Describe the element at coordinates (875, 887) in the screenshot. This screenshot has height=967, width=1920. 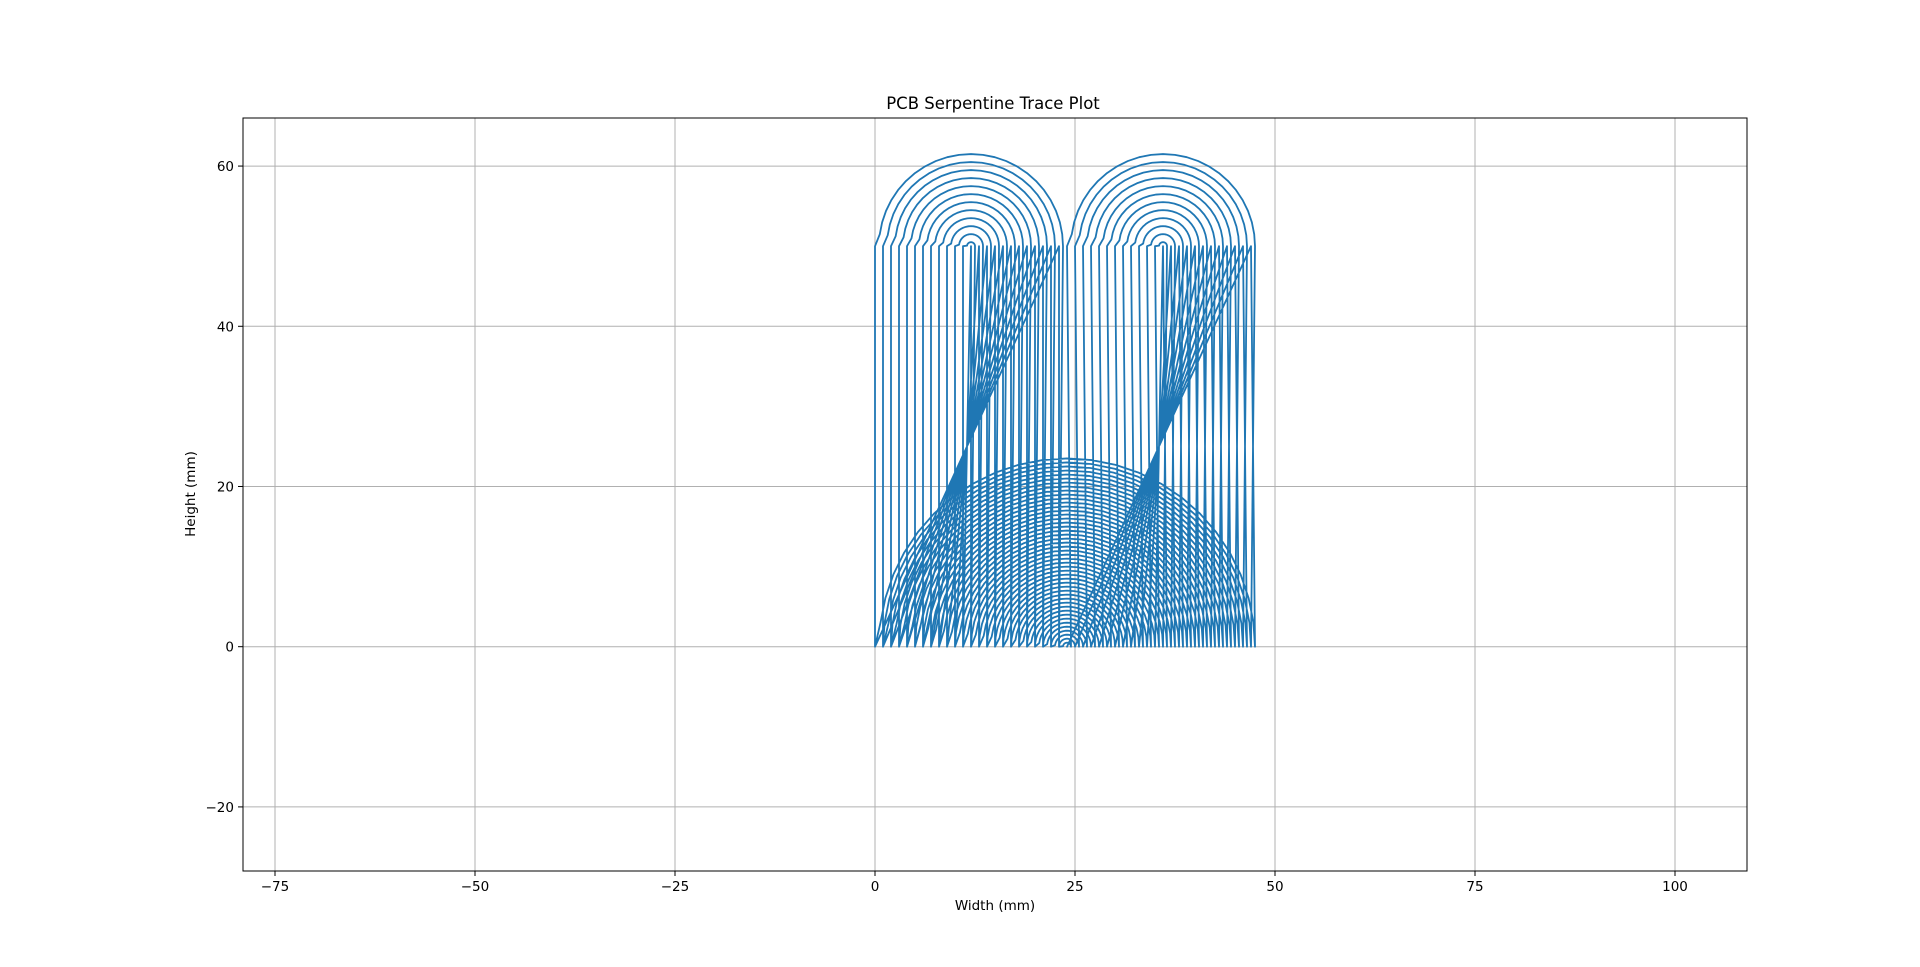
I see `x-tick-label: 0` at that location.